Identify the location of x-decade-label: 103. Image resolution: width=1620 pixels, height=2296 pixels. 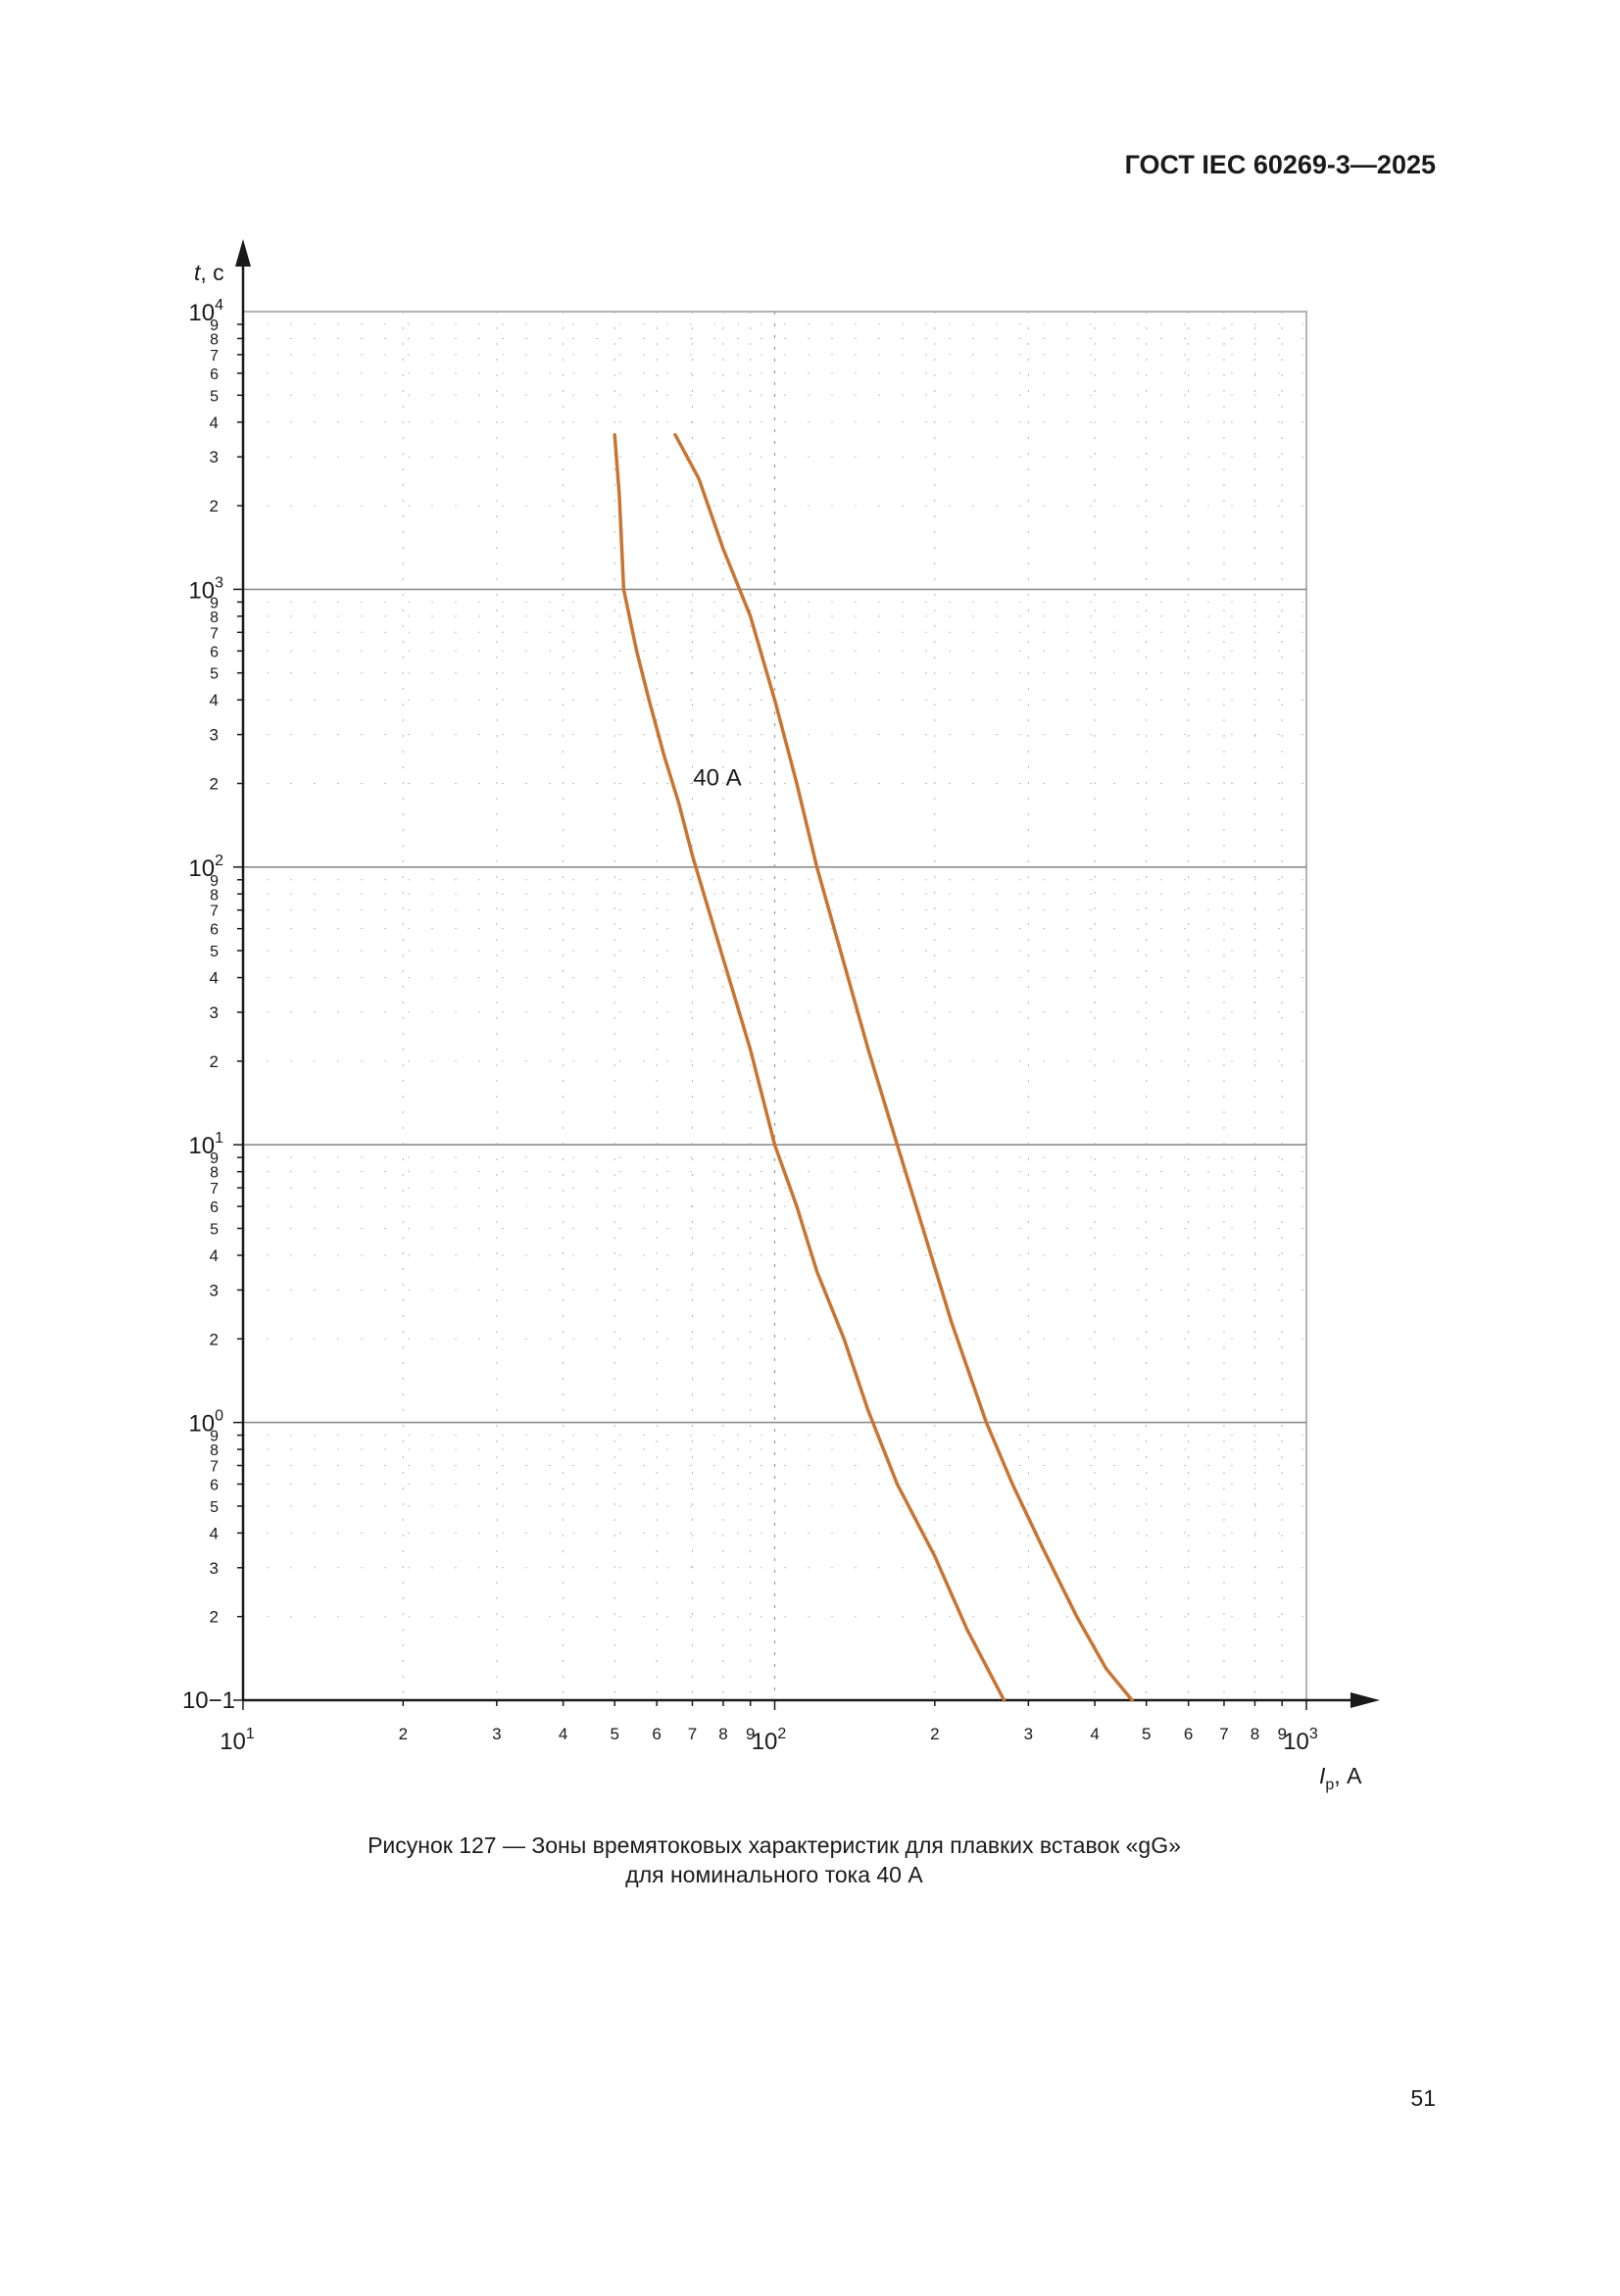
(1300, 1740).